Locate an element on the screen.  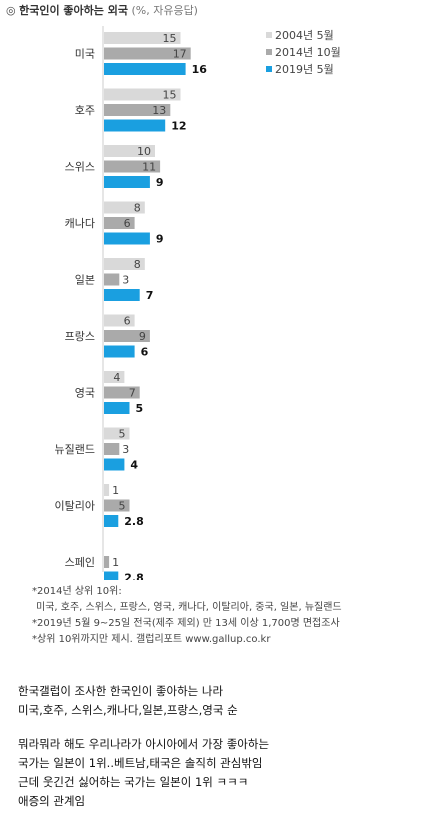
comment-line: 한국갤럽이 조사한 한국인이 좋아하는 나라 is located at coordinates (121, 691).